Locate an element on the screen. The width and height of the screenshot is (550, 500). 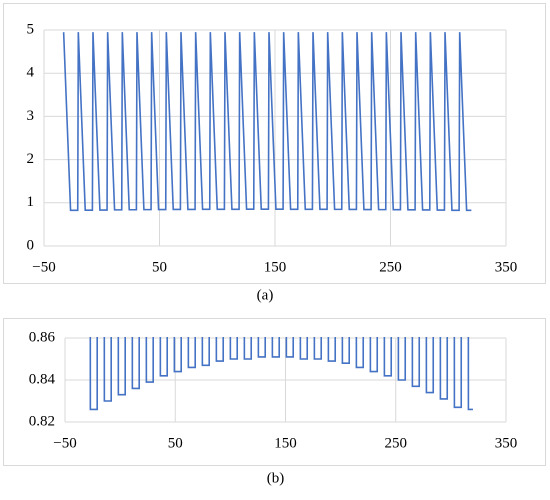
y-tick-label: 5 is located at coordinates (31, 29).